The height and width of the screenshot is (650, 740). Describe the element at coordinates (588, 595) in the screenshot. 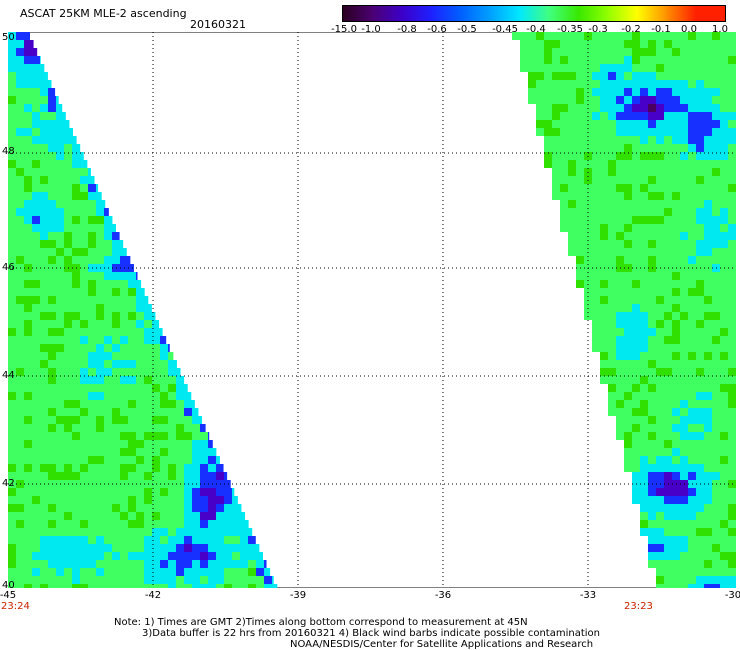

I see `lon-tick-label: -33` at that location.